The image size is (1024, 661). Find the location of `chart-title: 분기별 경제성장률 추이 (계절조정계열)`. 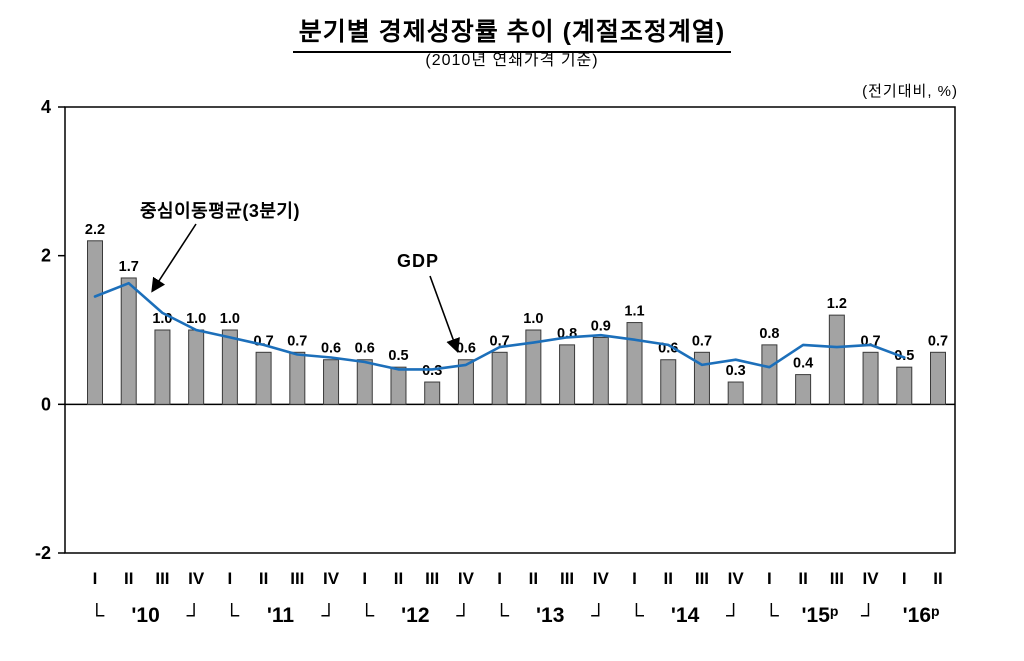

chart-title: 분기별 경제성장률 추이 (계절조정계열) is located at coordinates (512, 32).